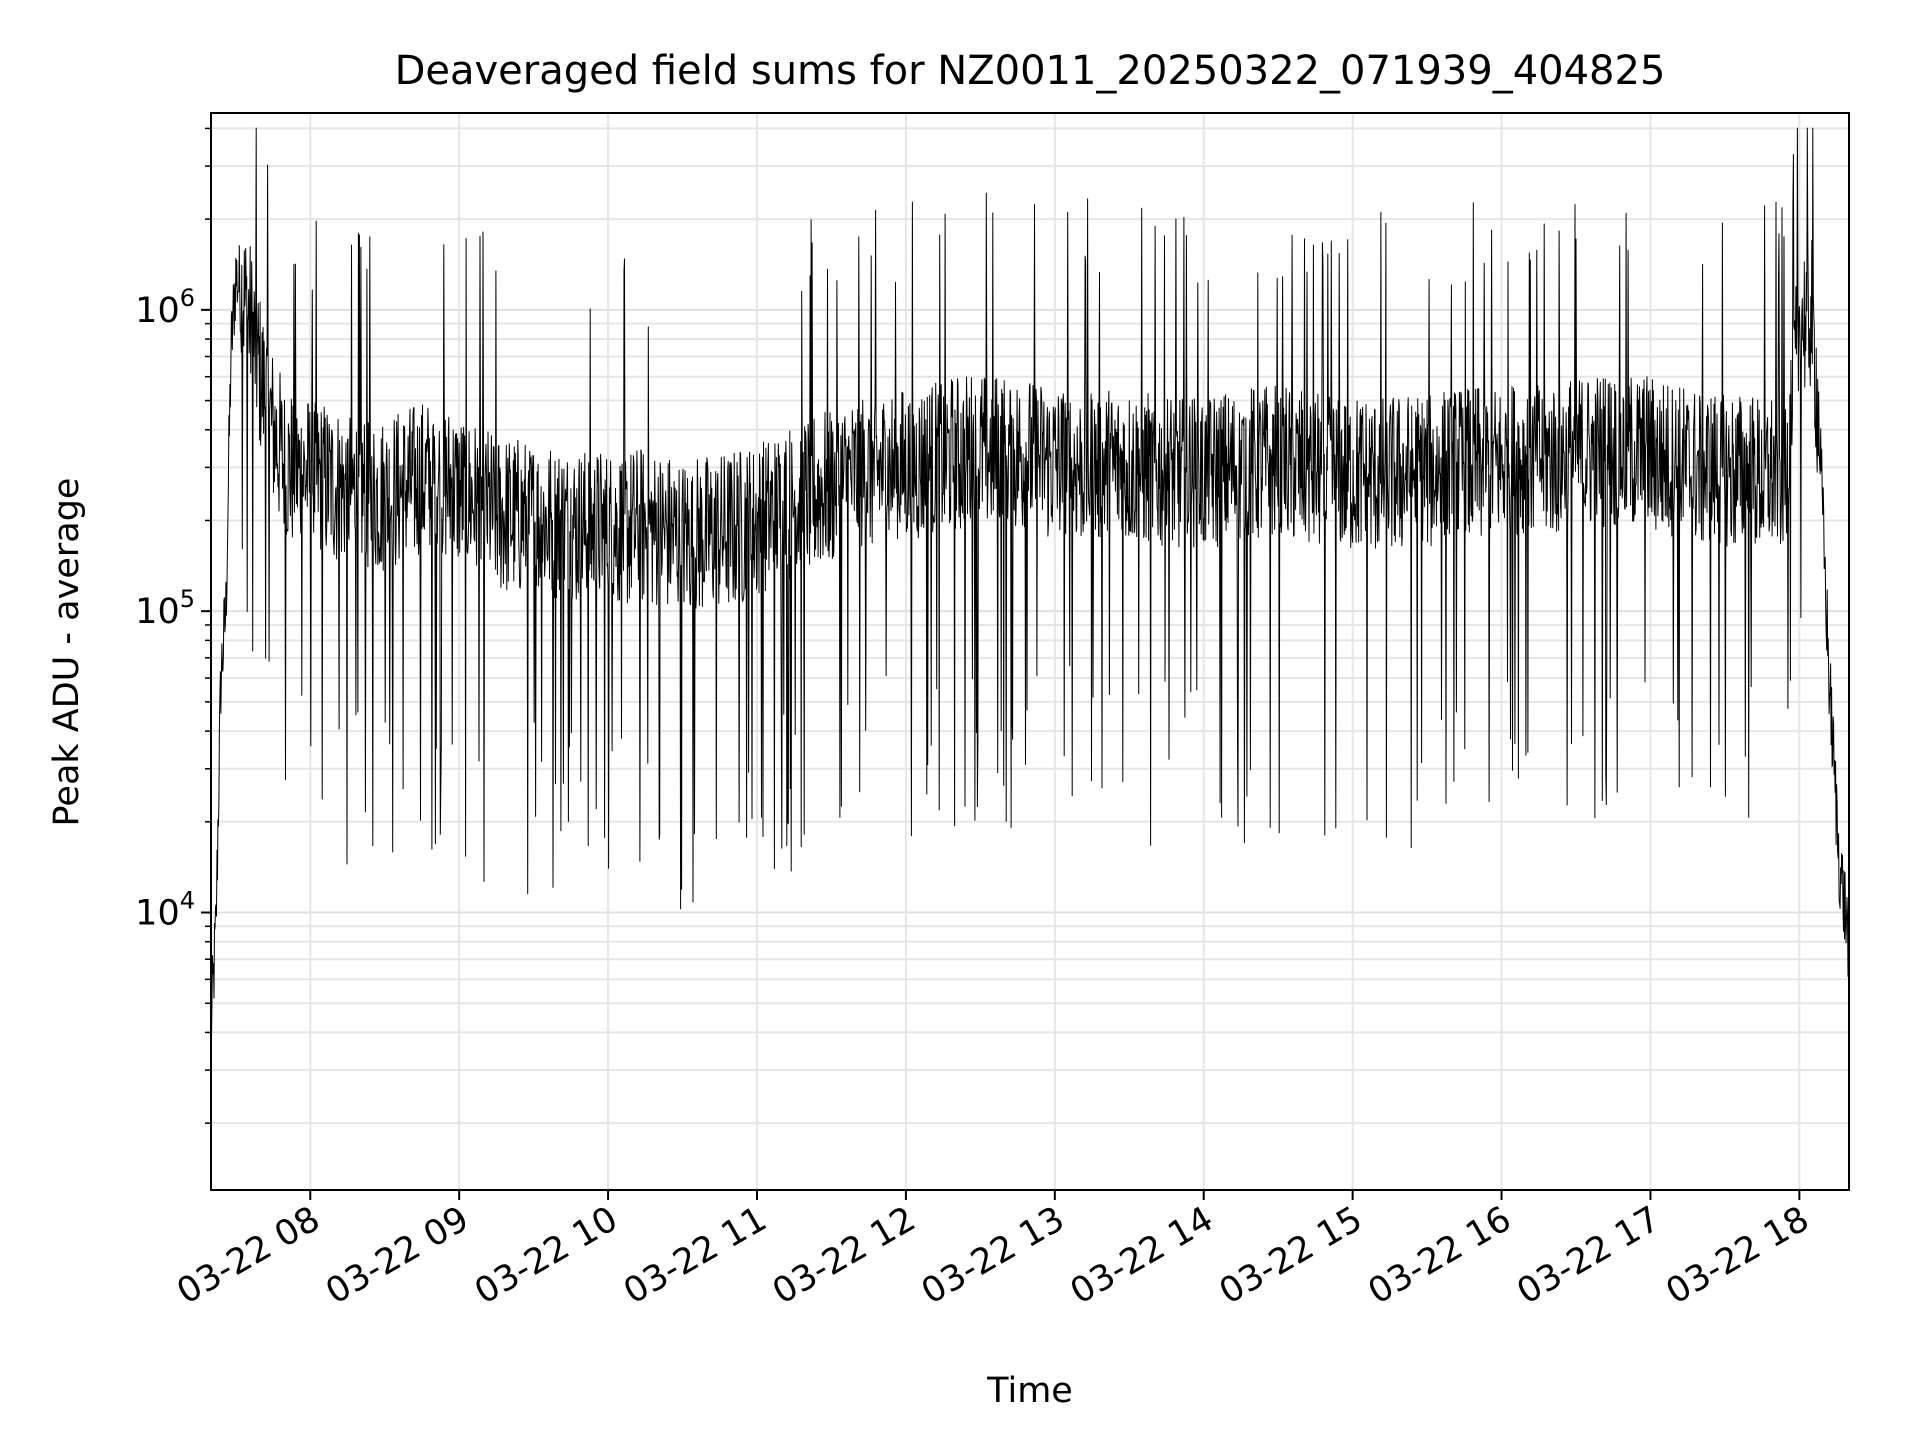 This screenshot has width=1920, height=1440. I want to click on y-tick-label: 10⁶, so click(165, 307).